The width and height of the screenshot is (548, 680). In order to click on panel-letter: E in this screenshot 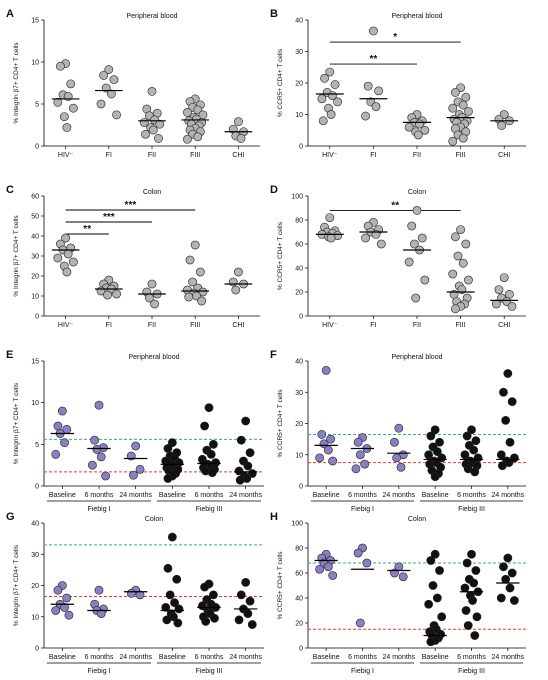, I will do `click(9, 355)`.